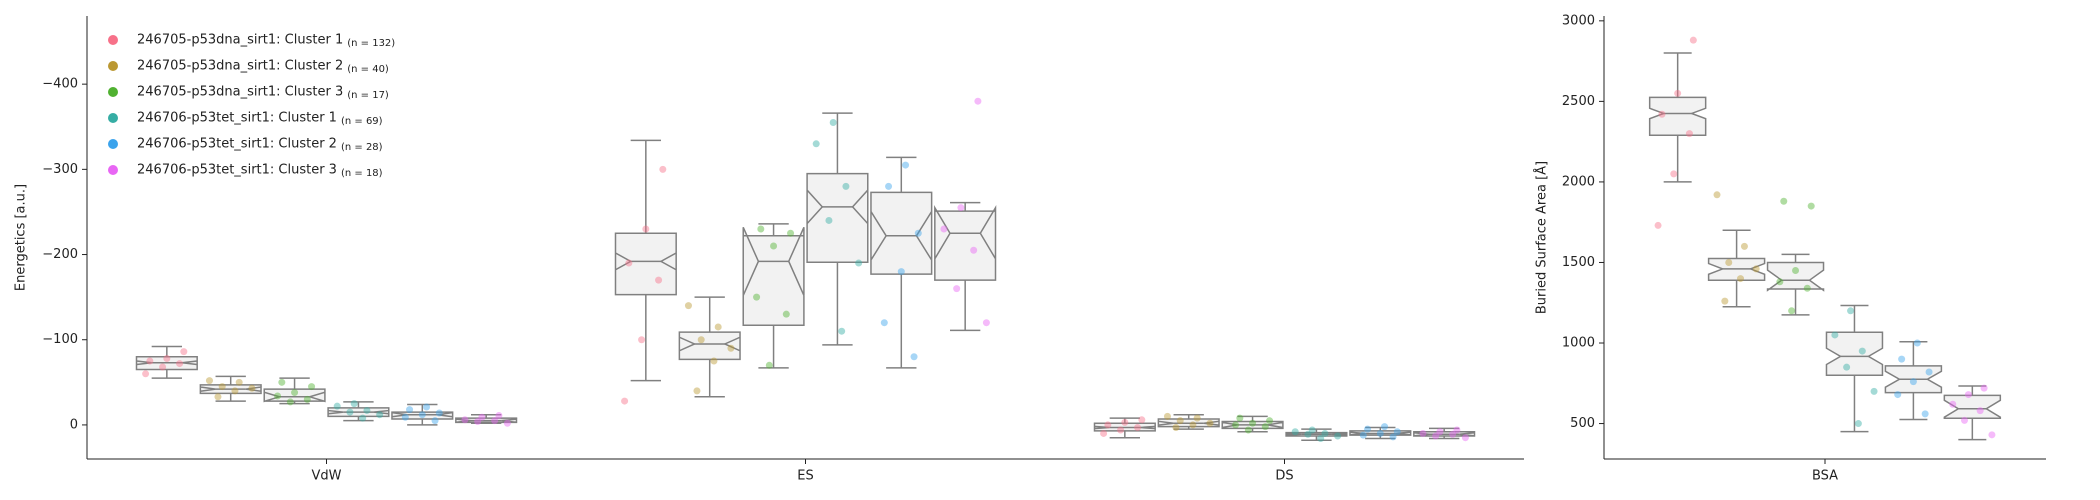 This screenshot has height=500, width=2100. I want to click on x-tick-label: ES, so click(805, 476).